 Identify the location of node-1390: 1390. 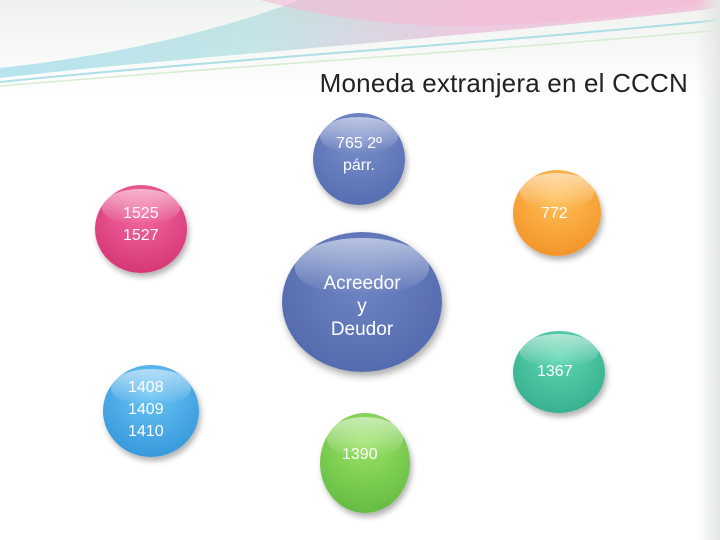
(365, 463).